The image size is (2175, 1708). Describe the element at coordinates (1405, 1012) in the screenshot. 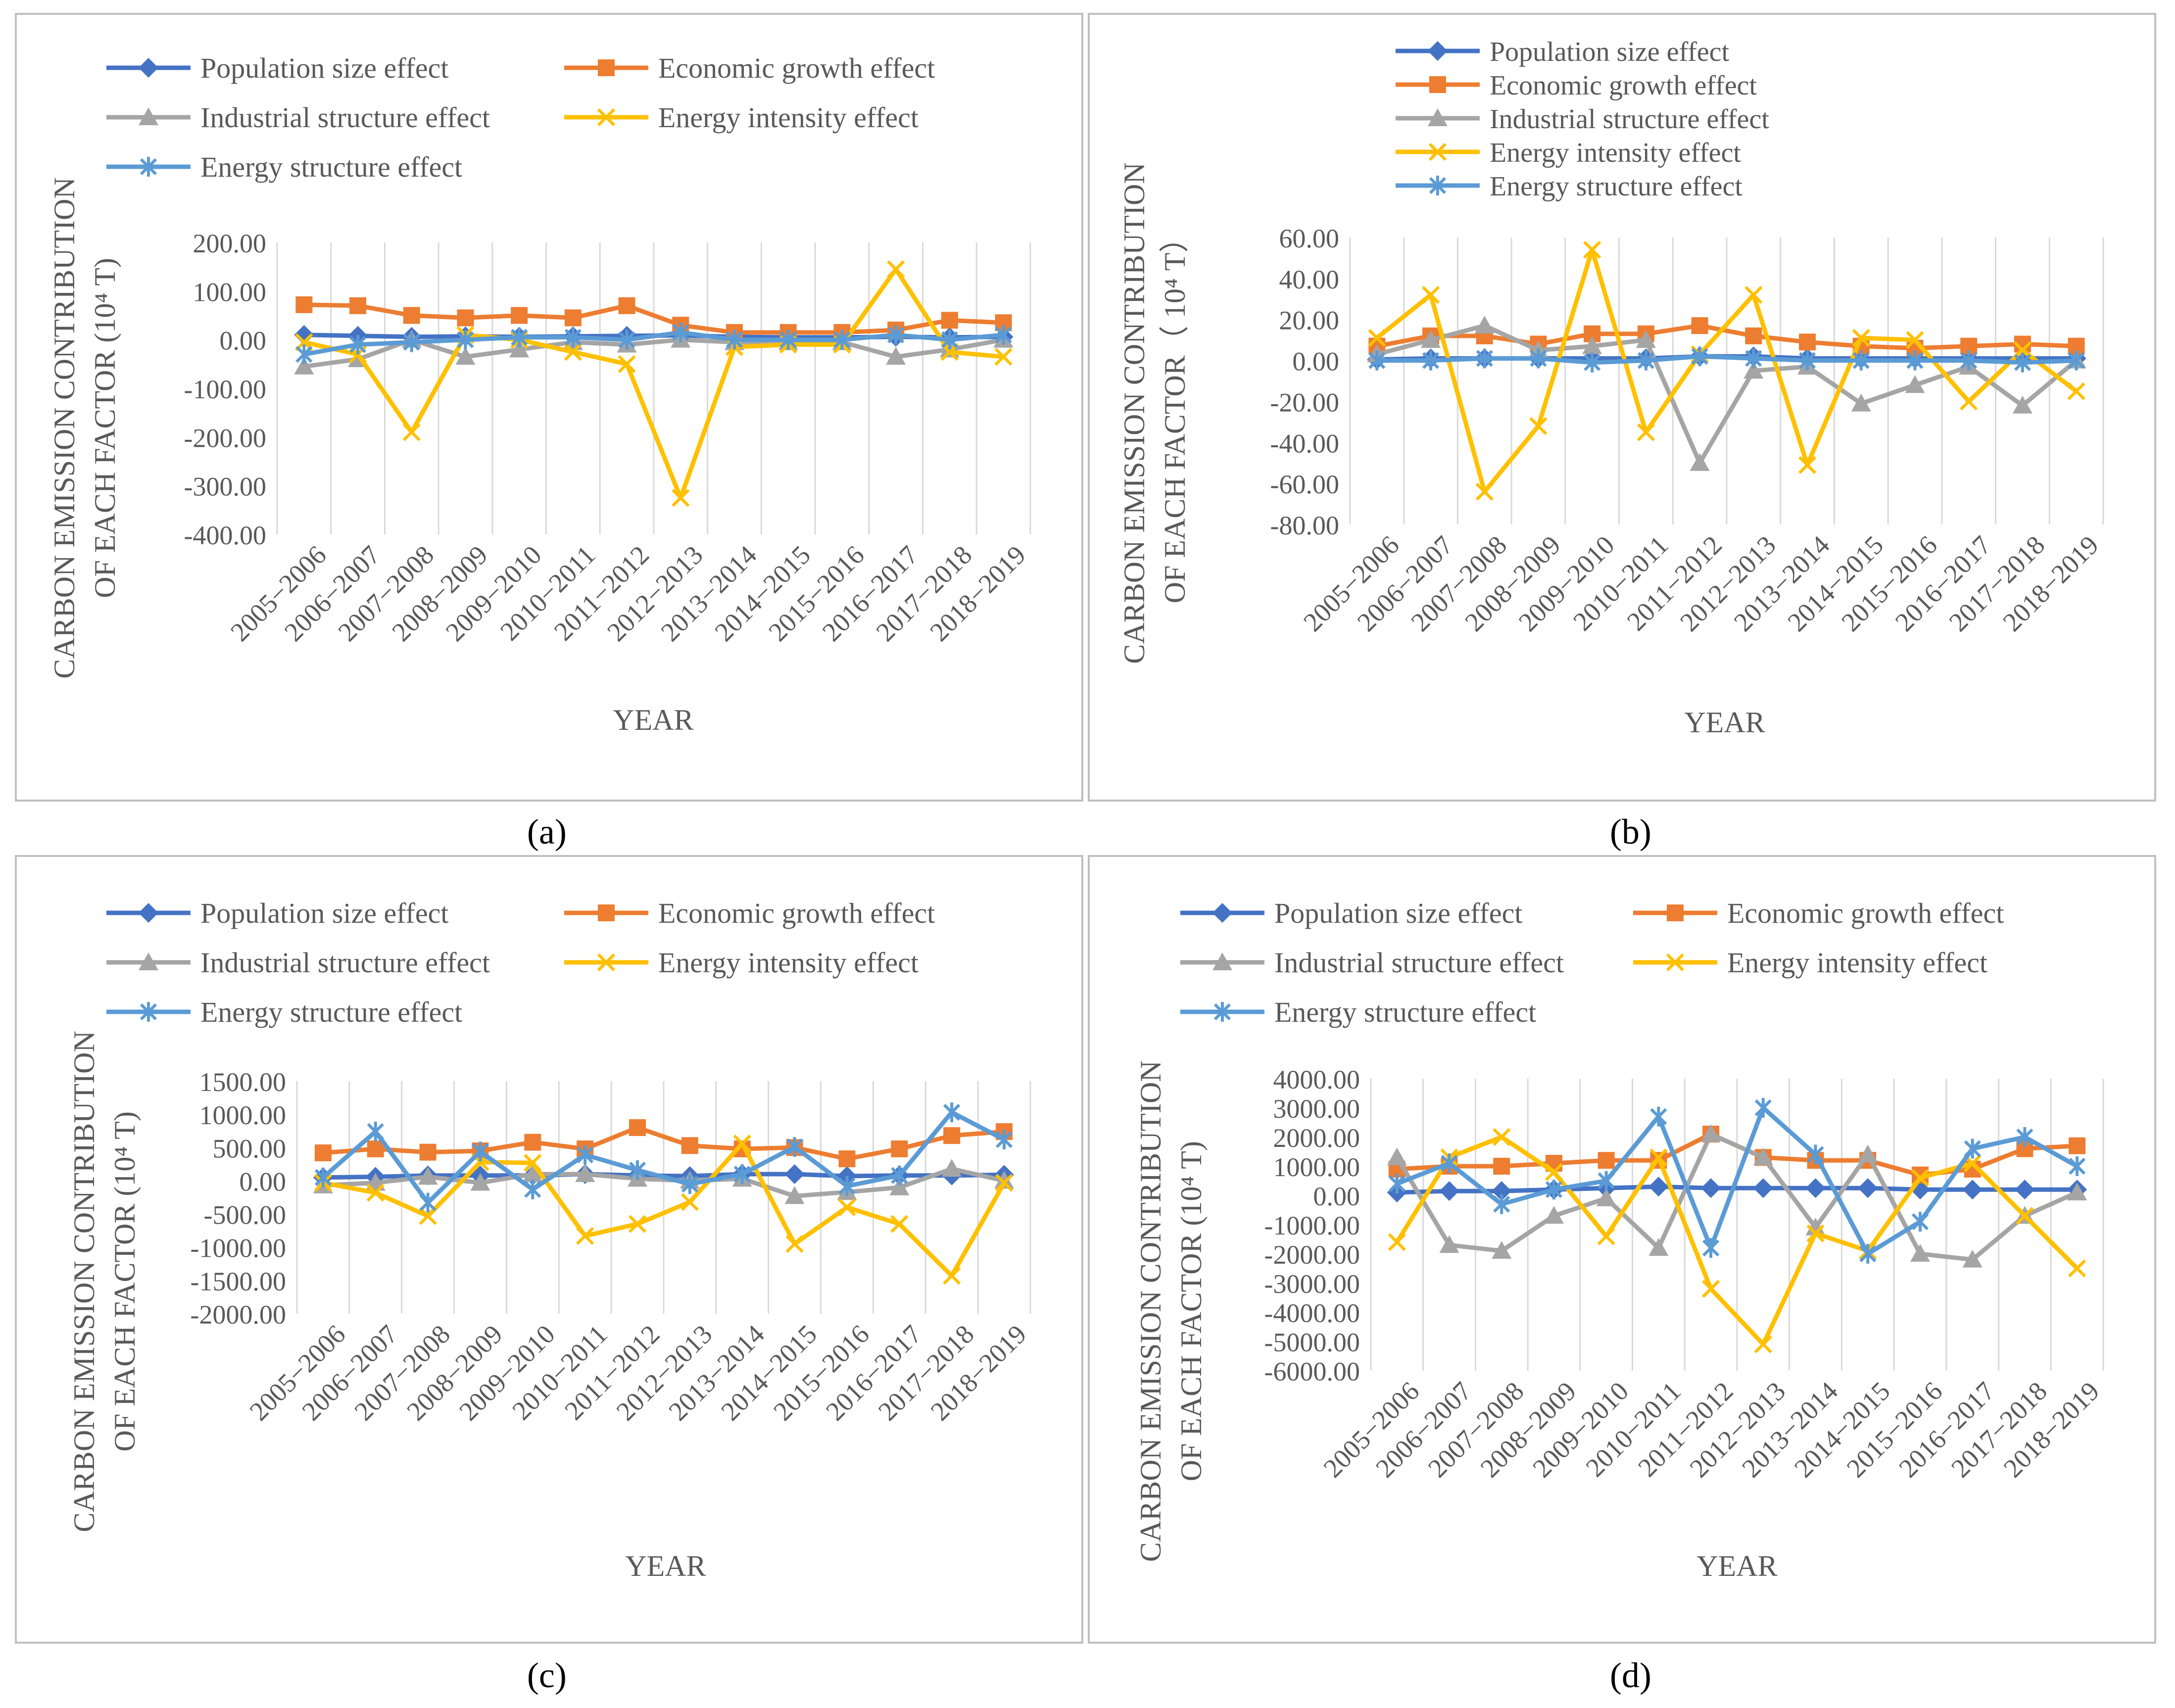

I see `panel-d-legend-structure-label: Energy structure effect` at that location.